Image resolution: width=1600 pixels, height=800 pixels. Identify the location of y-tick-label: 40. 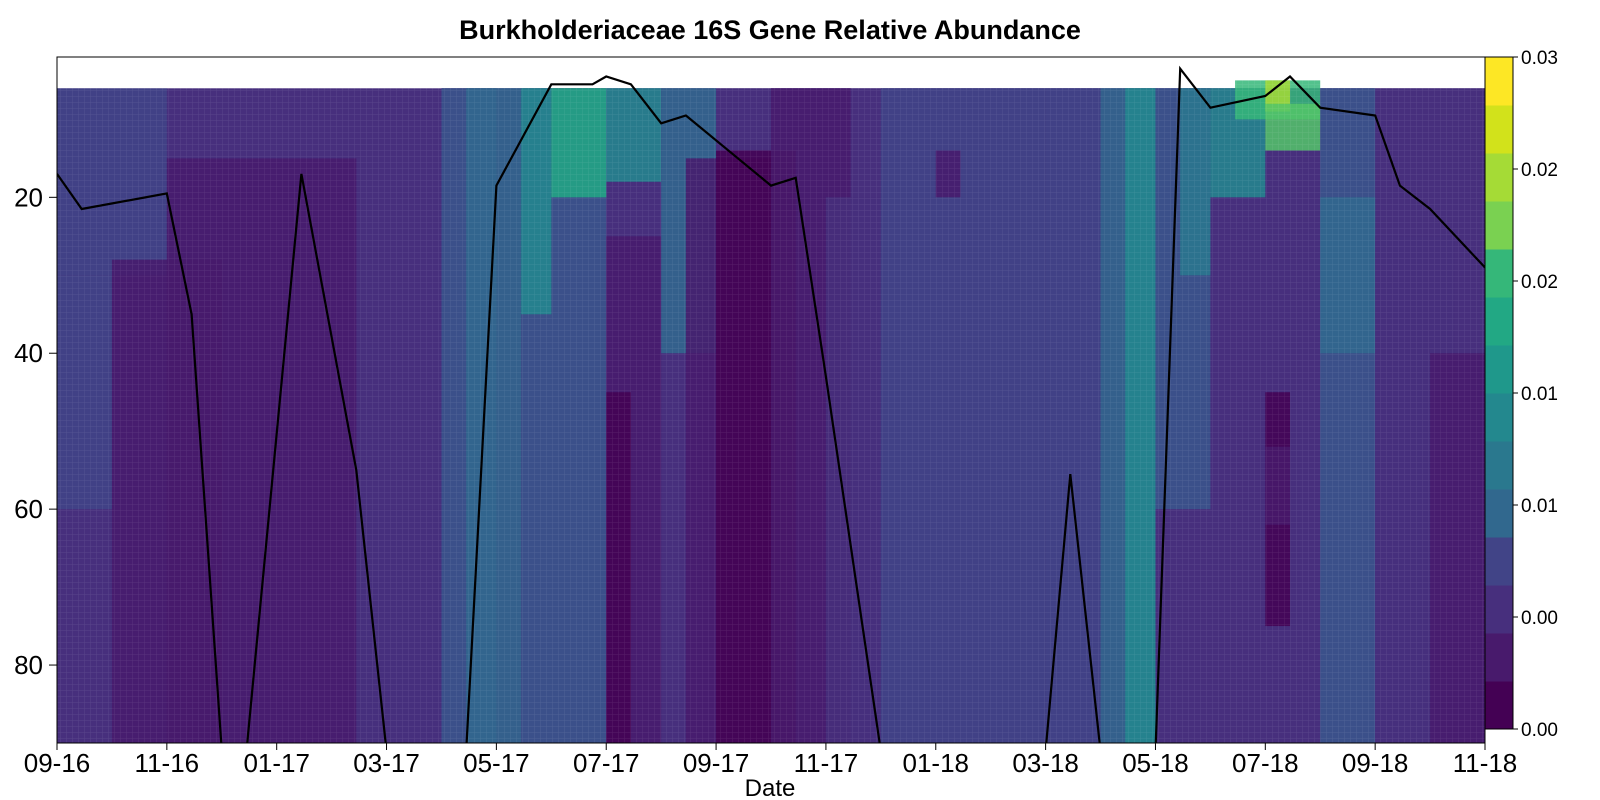
(28, 353).